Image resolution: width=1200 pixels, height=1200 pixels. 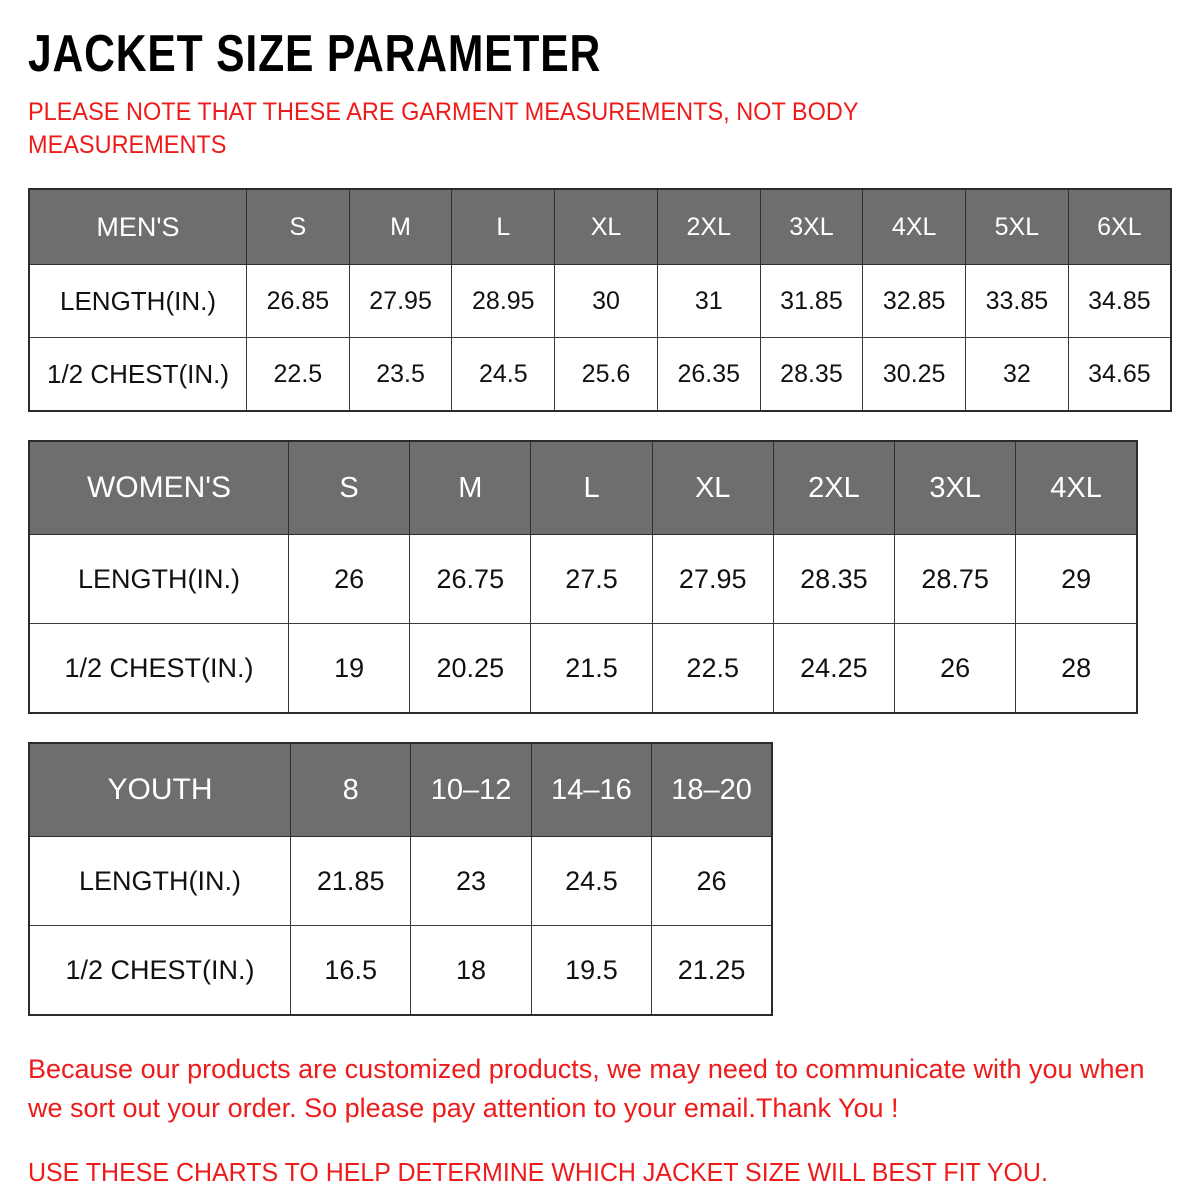 I want to click on mens-table-header: MEN'S S M L XL 2XL 3XL 4XL 5XL 6XL, so click(x=600, y=226).